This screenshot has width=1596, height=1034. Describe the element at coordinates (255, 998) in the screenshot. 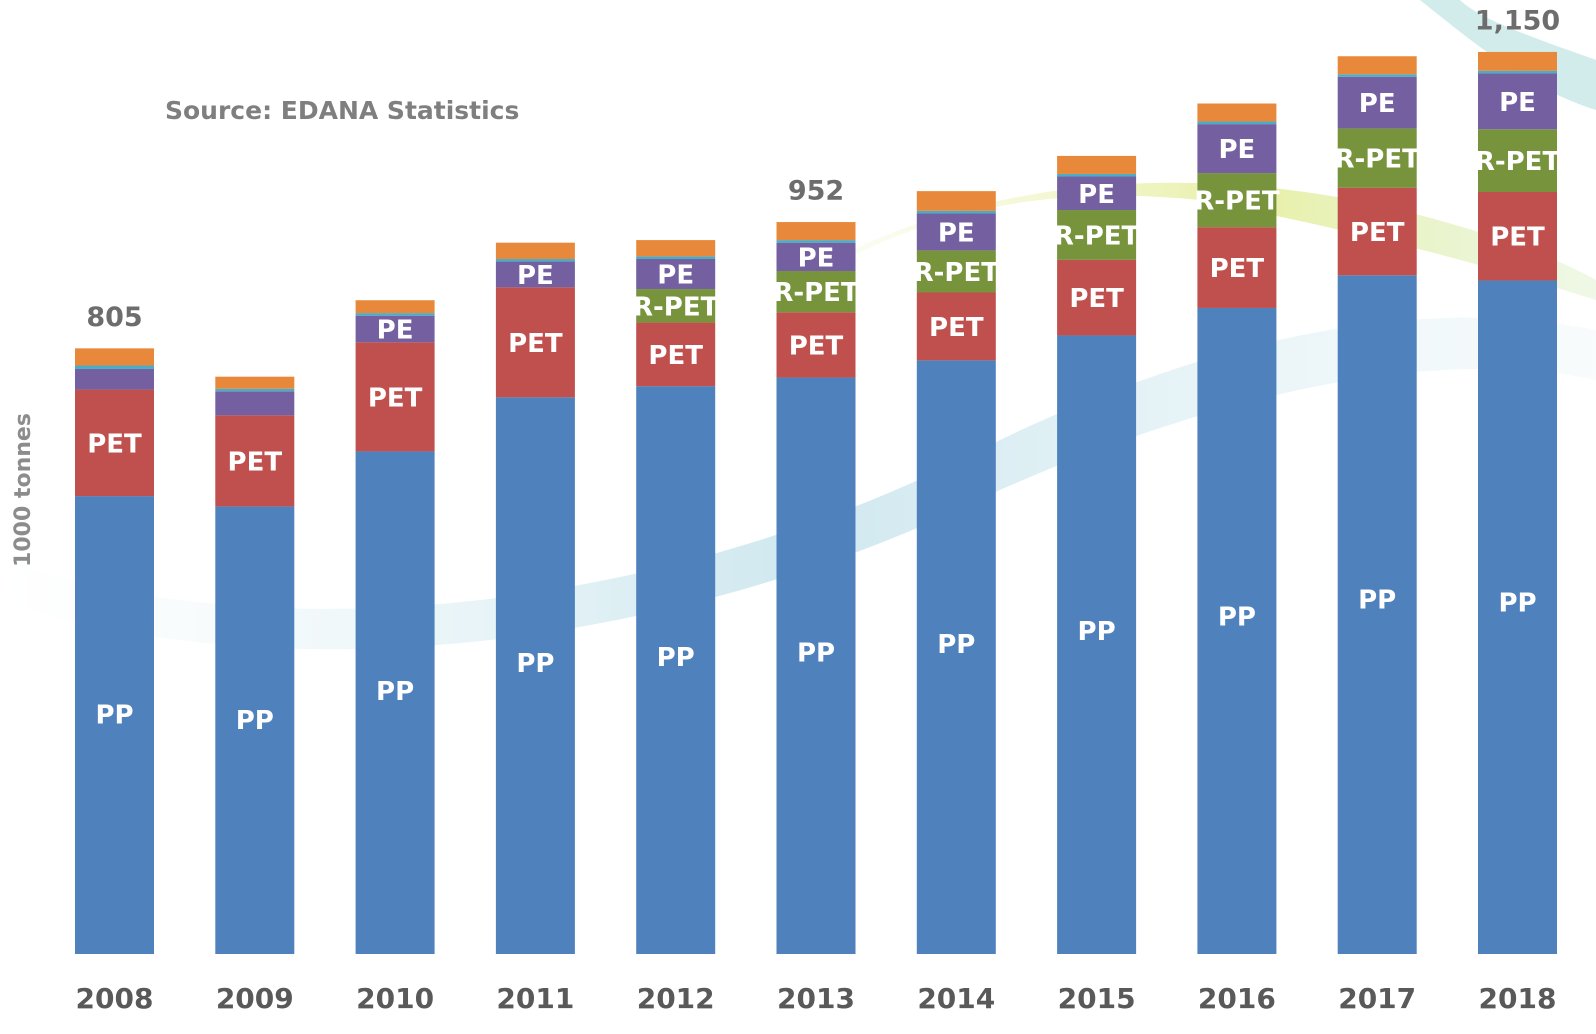

I see `x-tick-label: 2009` at that location.